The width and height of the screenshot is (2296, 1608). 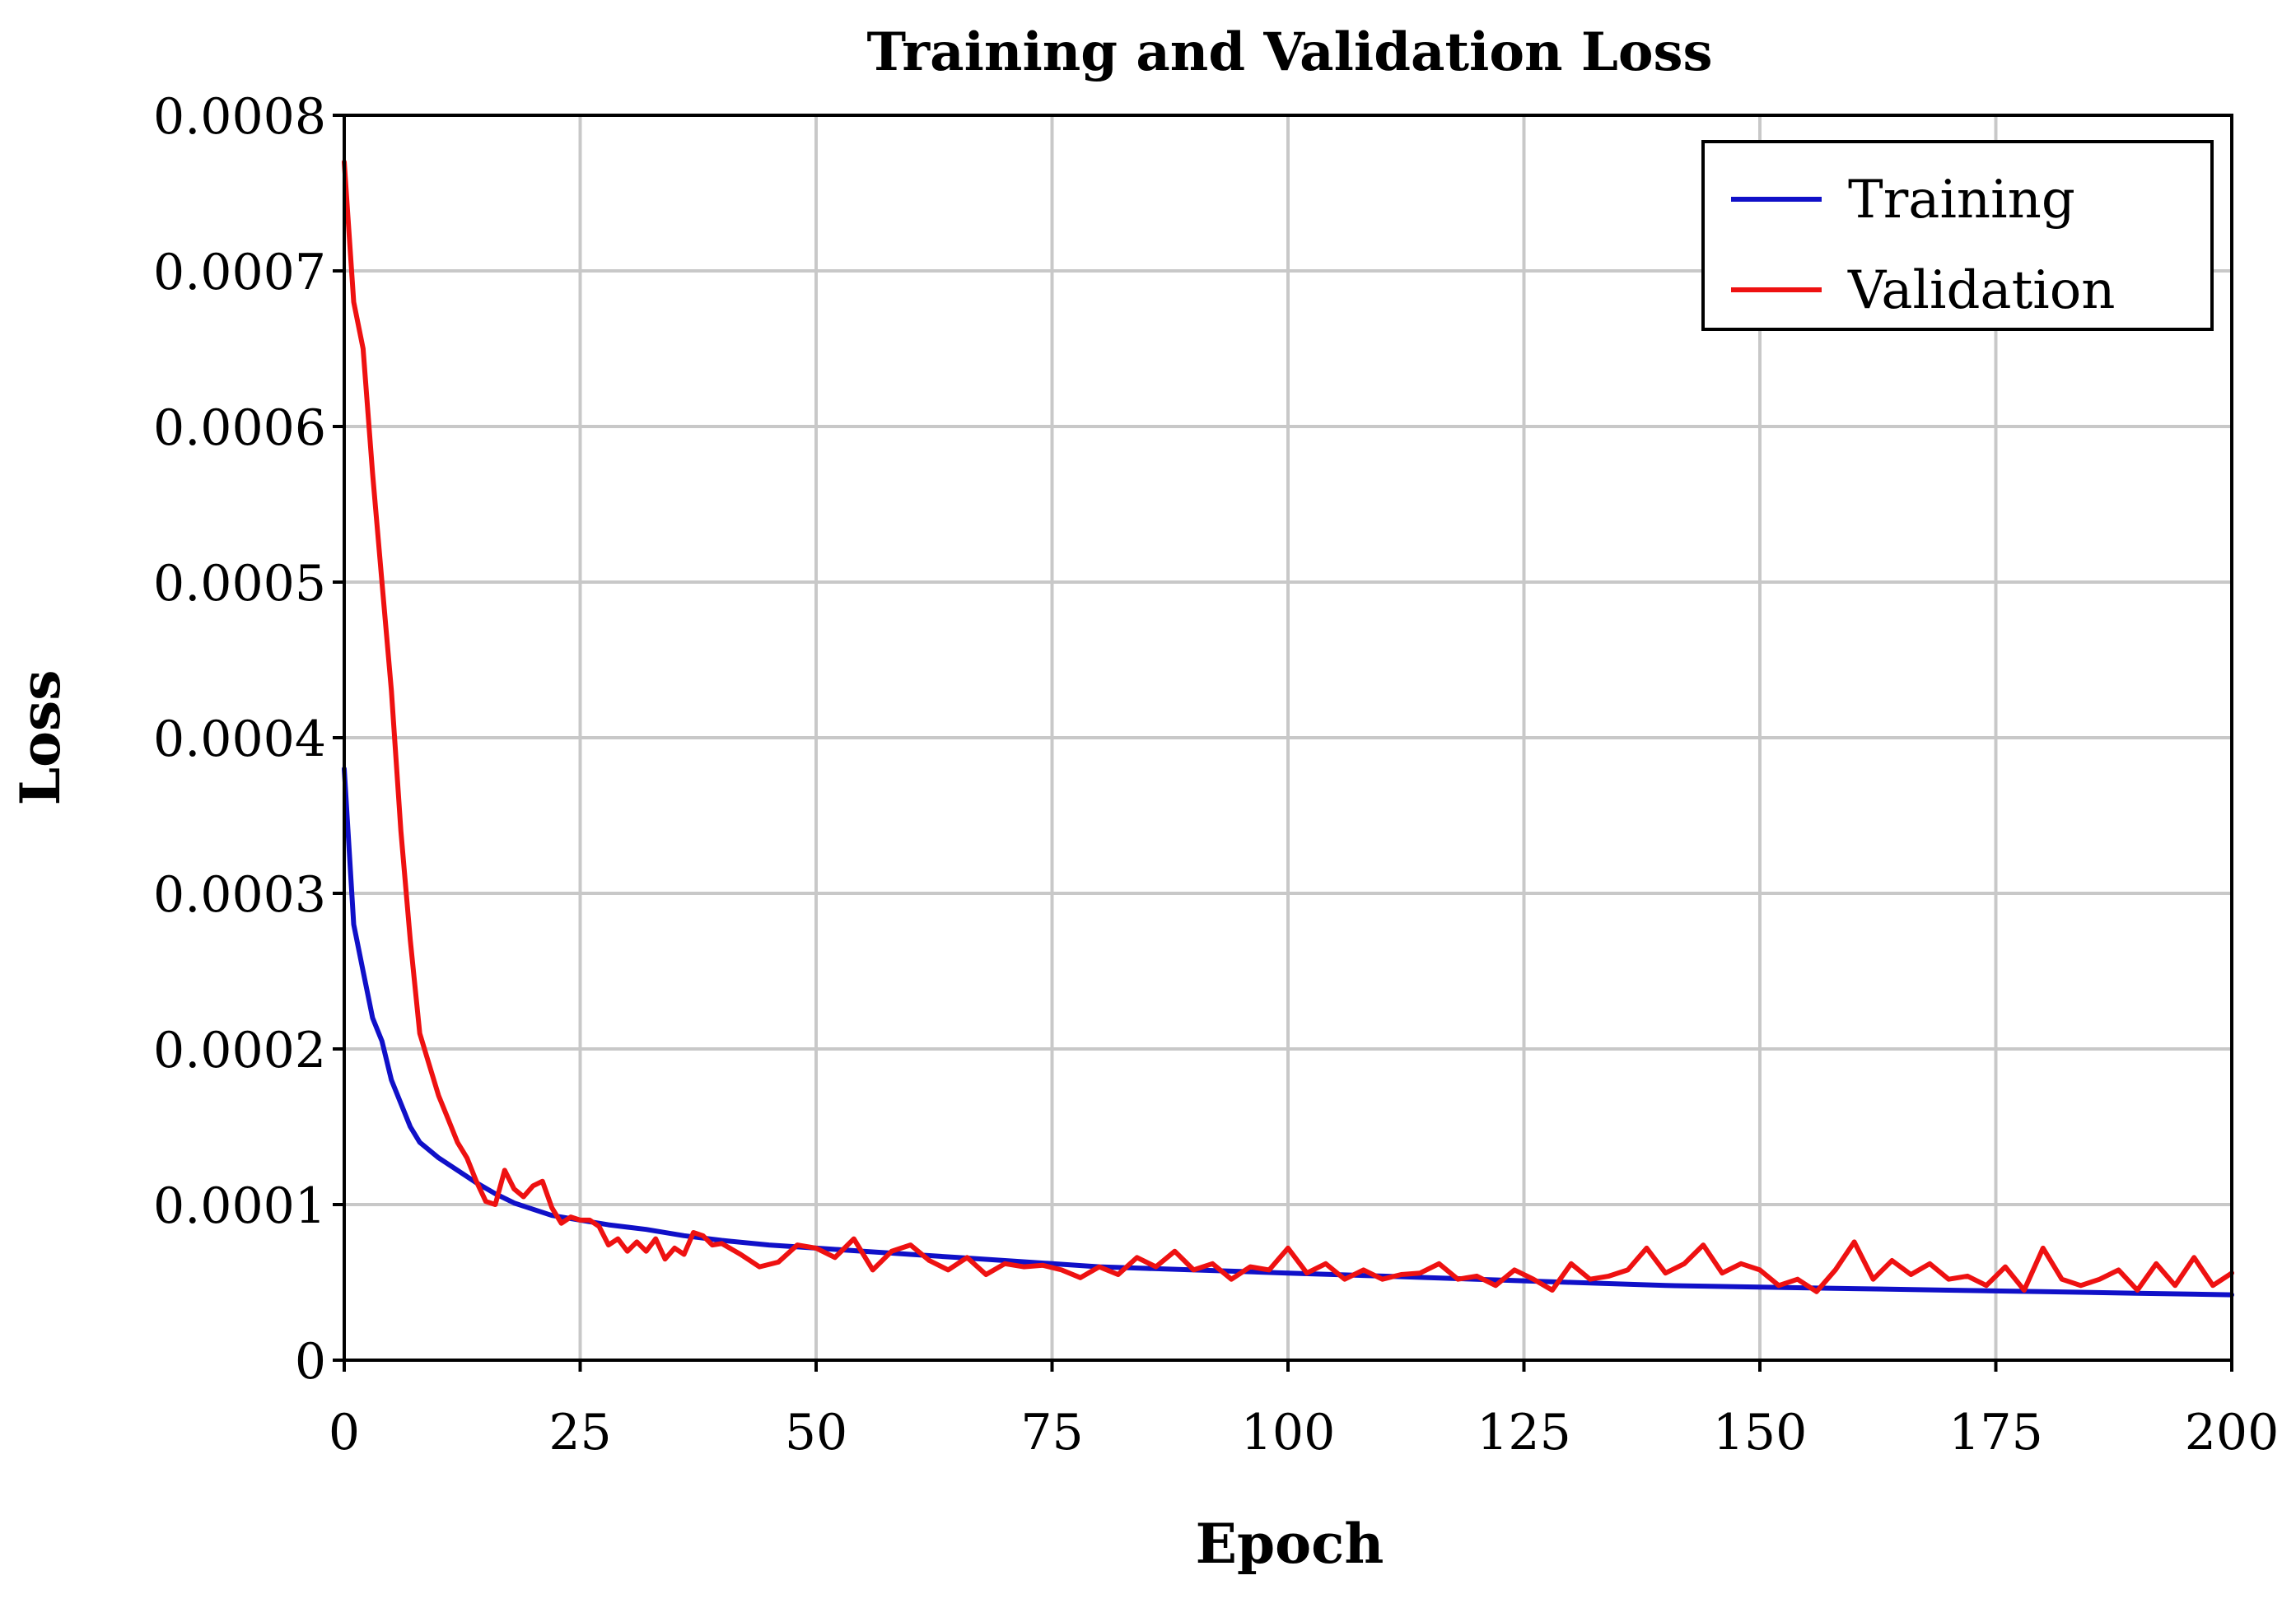 What do you see at coordinates (239, 895) in the screenshot?
I see `y-tick-label: 0.0003` at bounding box center [239, 895].